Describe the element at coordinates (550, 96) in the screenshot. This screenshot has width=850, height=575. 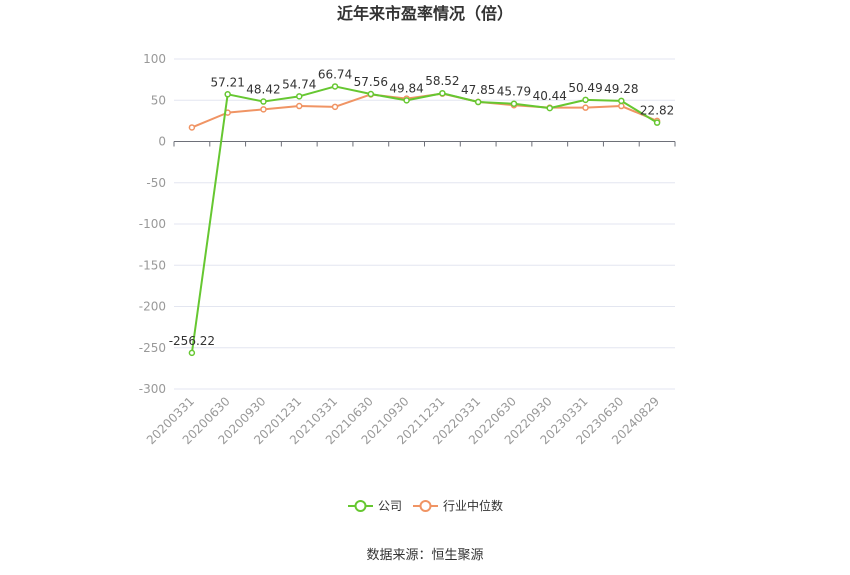
I see `company-data-label: 40.44` at that location.